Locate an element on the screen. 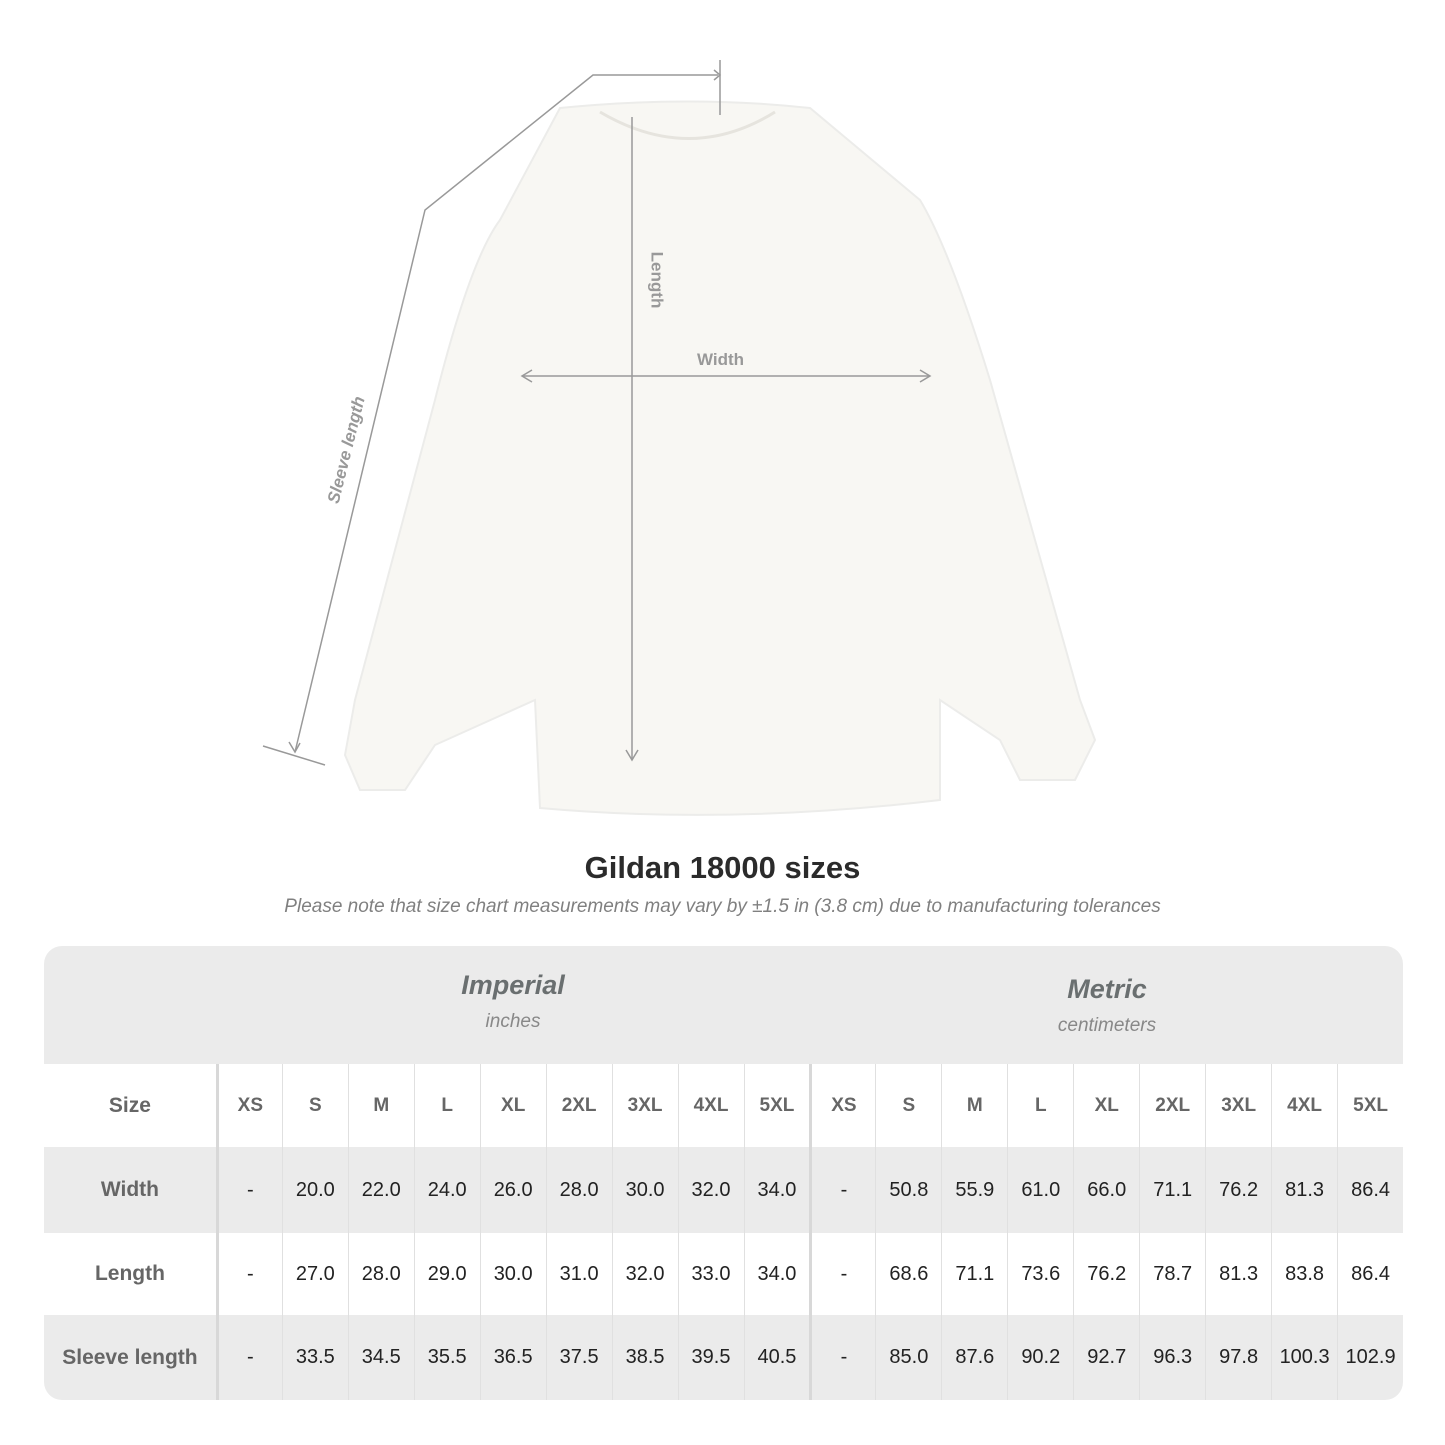 This screenshot has width=1445, height=1445. row-label: Length is located at coordinates (129, 1273).